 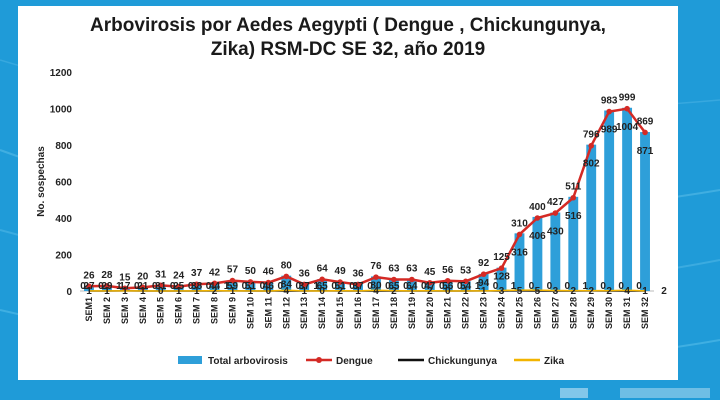 I want to click on total-data-label: 47, so click(x=430, y=286).